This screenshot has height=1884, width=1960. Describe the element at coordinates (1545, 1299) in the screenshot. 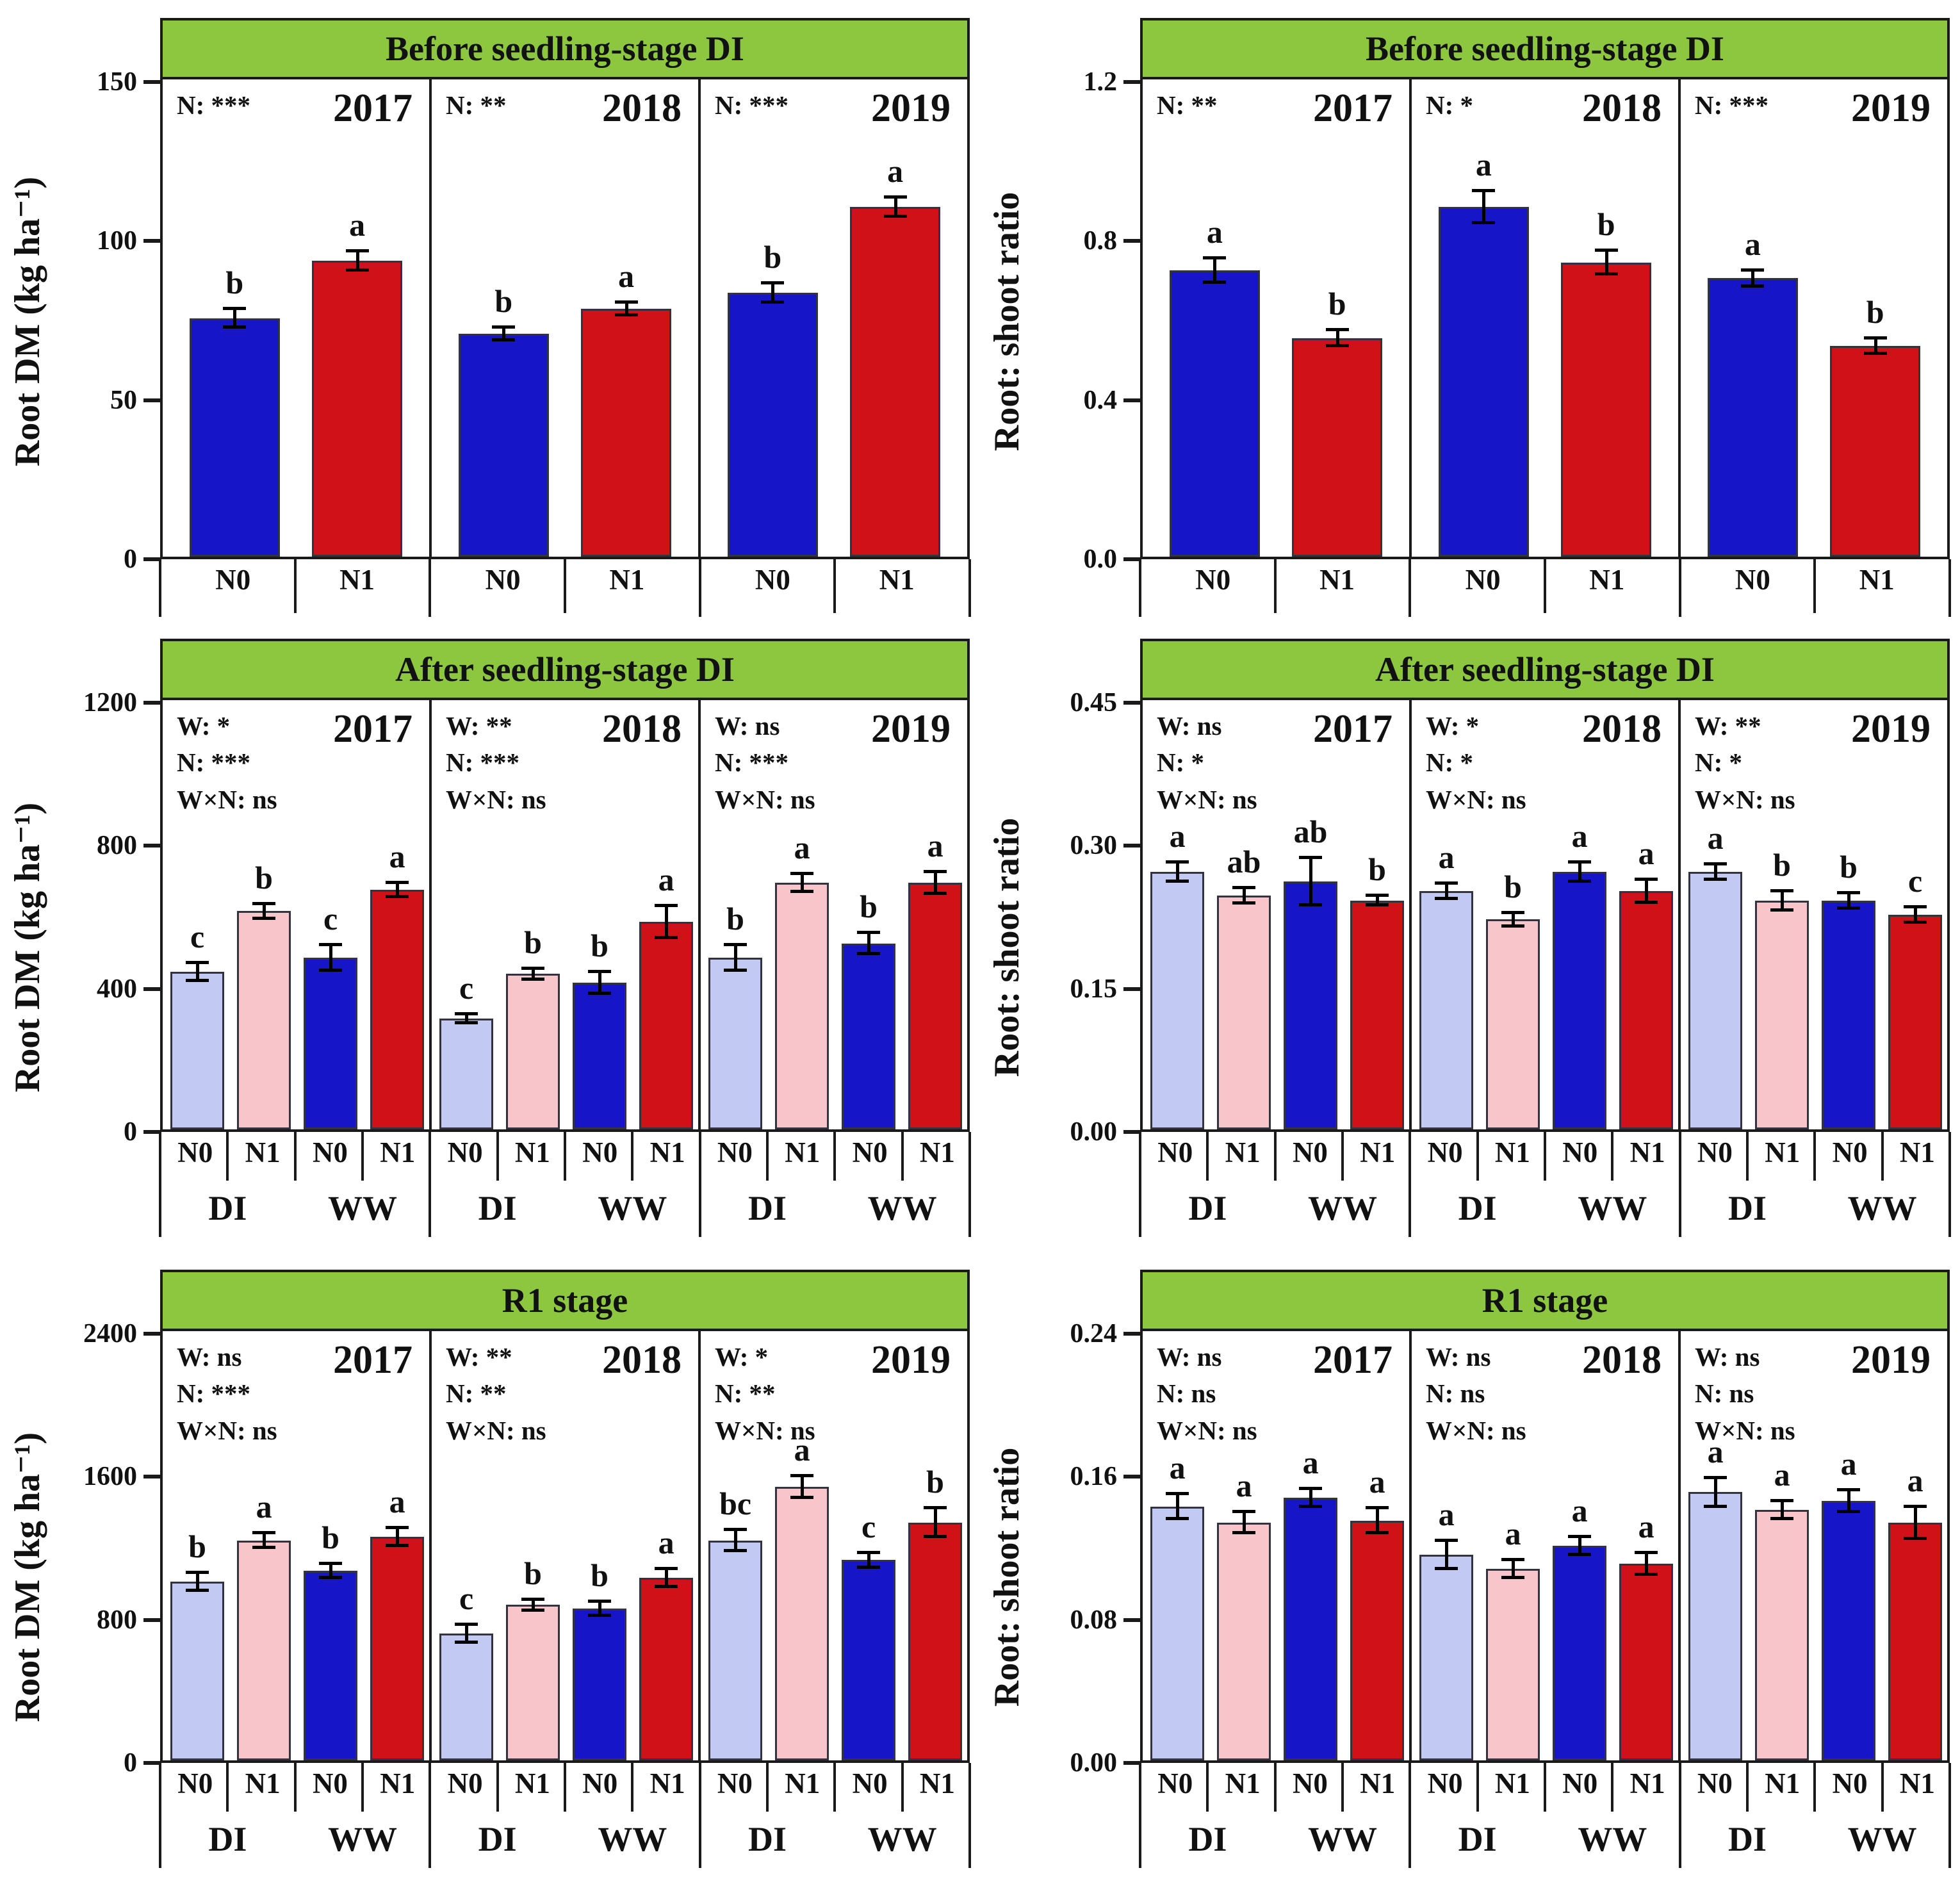

I see `panel-title: R1 stage` at that location.